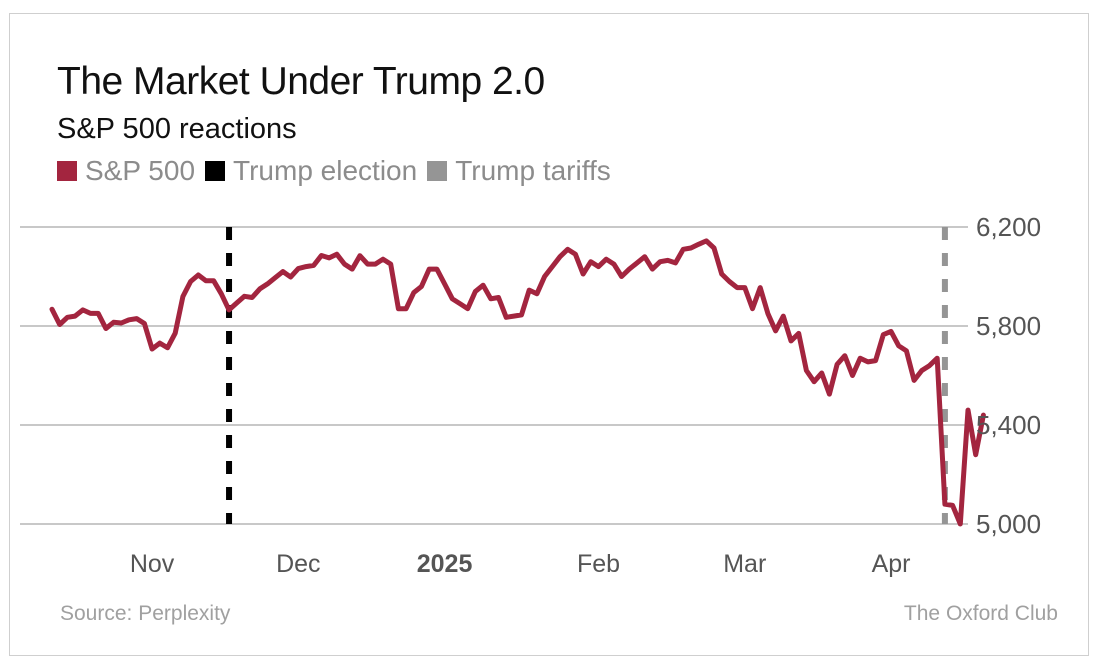  I want to click on chart-subtitle: S&P 500 reactions, so click(177, 129).